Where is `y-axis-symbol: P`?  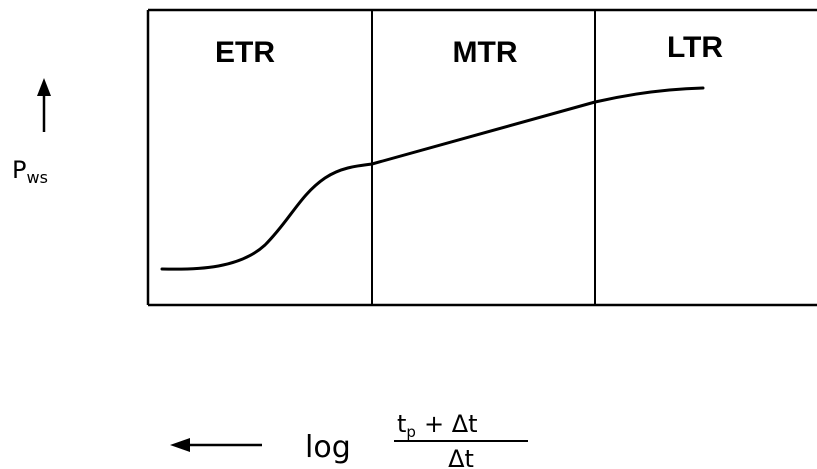
y-axis-symbol: P is located at coordinates (19, 170).